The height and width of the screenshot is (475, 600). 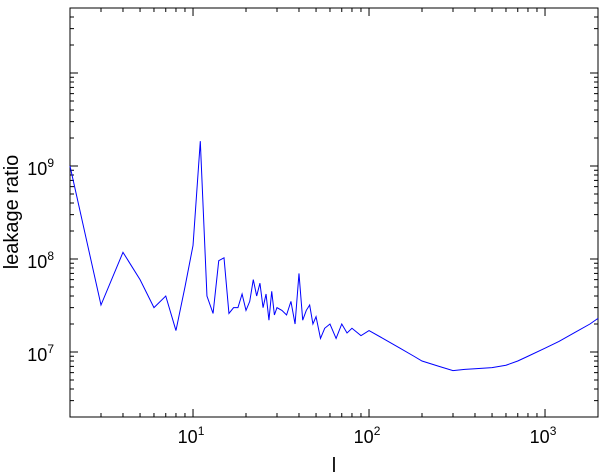 I want to click on y-tick-label: 10⁸, so click(x=40, y=260).